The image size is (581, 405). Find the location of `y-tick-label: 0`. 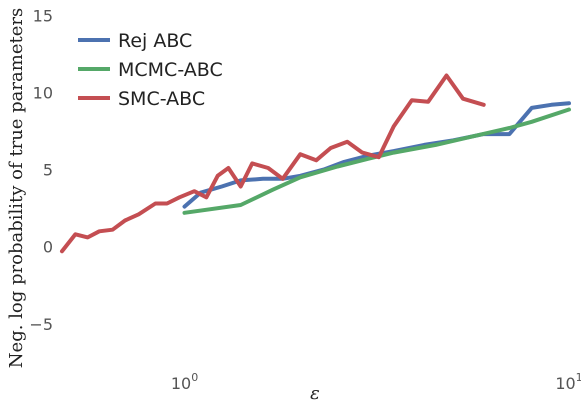

y-tick-label: 0 is located at coordinates (48, 247).